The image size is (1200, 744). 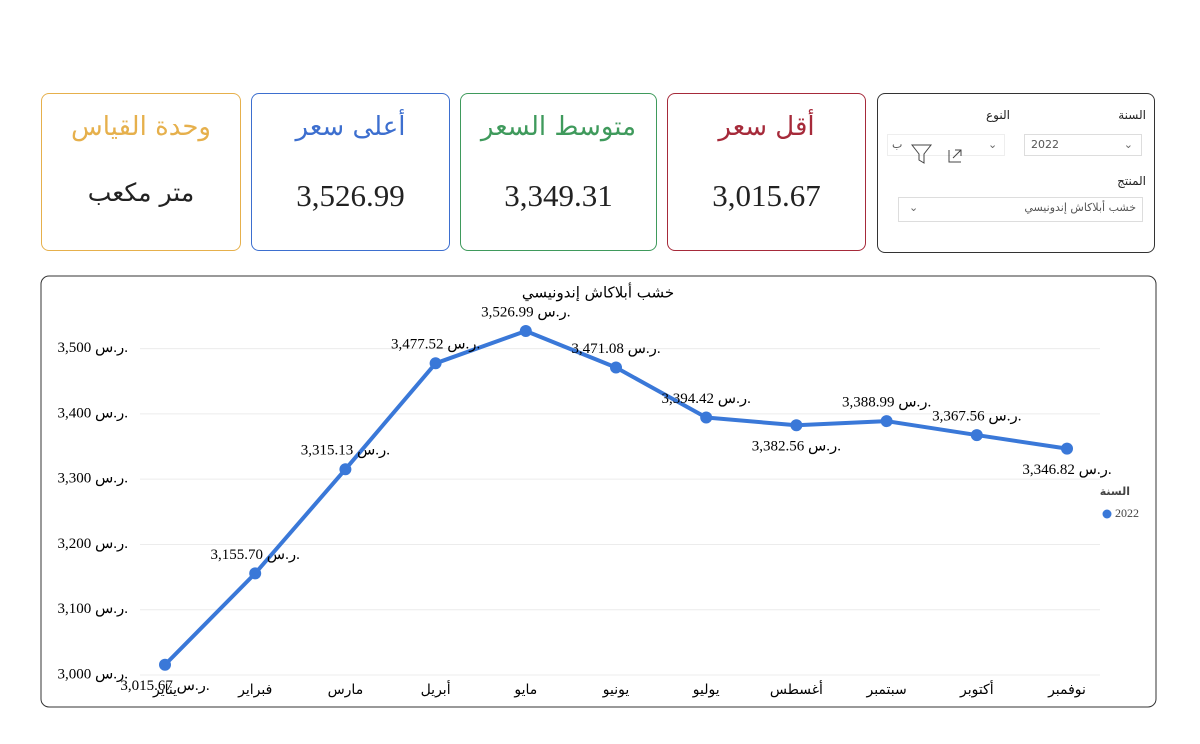 What do you see at coordinates (350, 195) in the screenshot?
I see `card-value: 3,526.99` at bounding box center [350, 195].